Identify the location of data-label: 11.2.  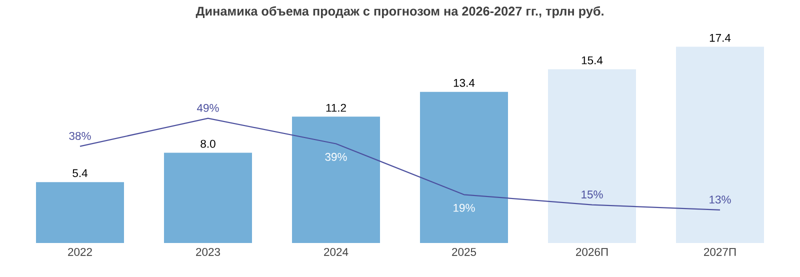
(336, 108).